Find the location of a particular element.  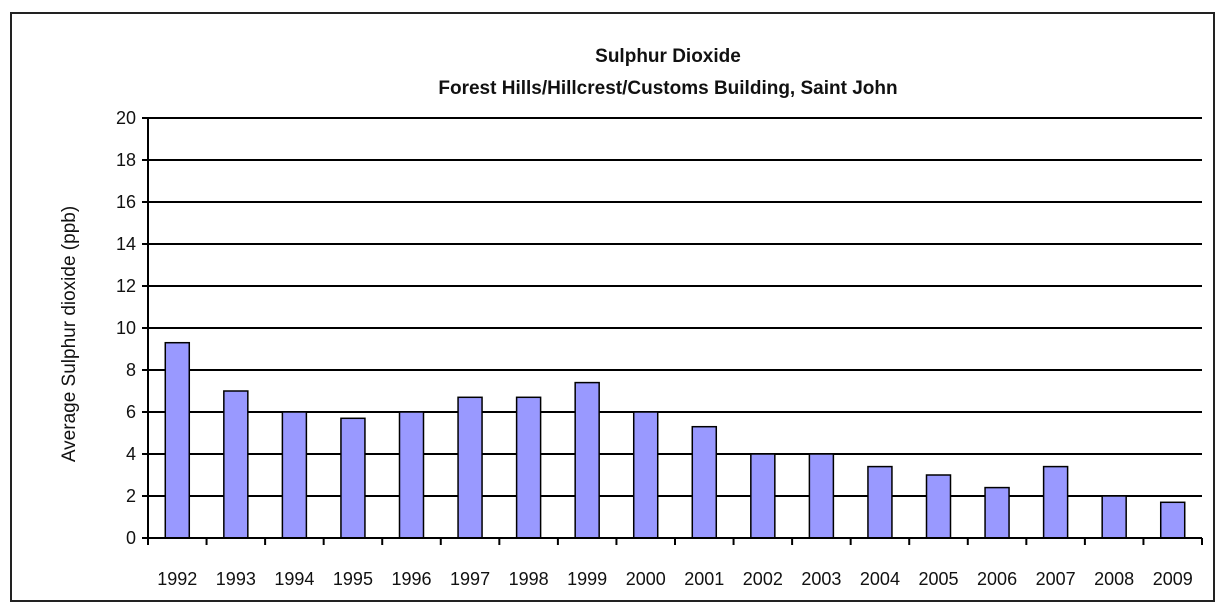

bar-1997 is located at coordinates (470, 467).